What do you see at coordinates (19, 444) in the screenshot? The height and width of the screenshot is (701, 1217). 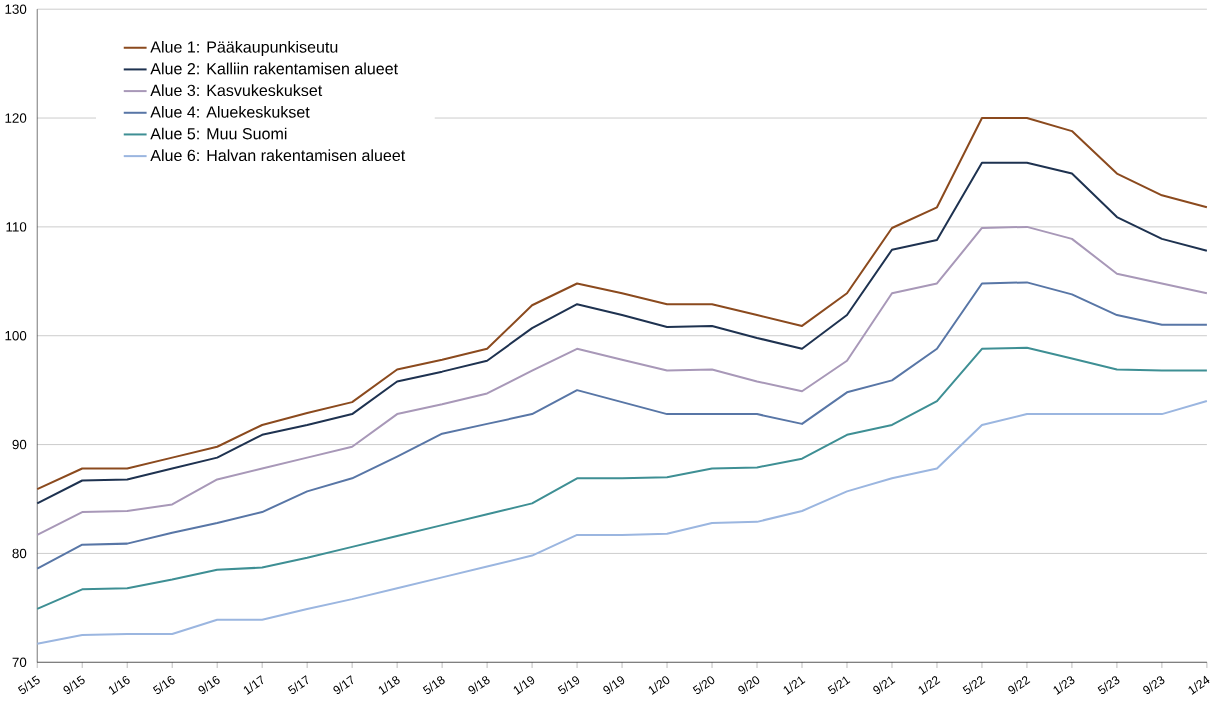 I see `y-tick-label: 90` at bounding box center [19, 444].